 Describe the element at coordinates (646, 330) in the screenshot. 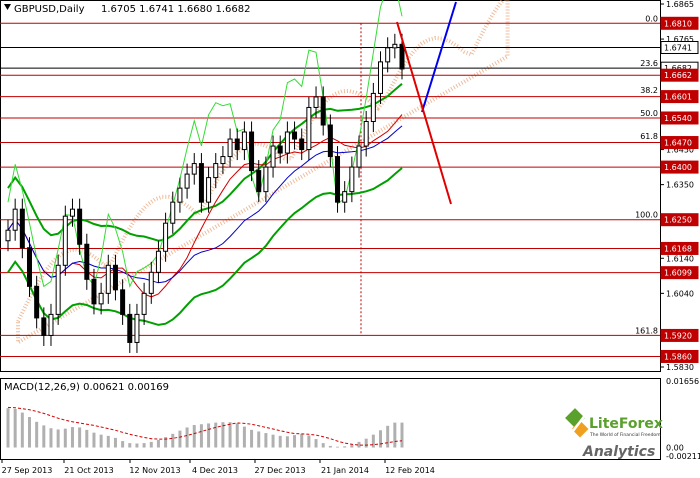

I see `fib-label: 161.8` at that location.